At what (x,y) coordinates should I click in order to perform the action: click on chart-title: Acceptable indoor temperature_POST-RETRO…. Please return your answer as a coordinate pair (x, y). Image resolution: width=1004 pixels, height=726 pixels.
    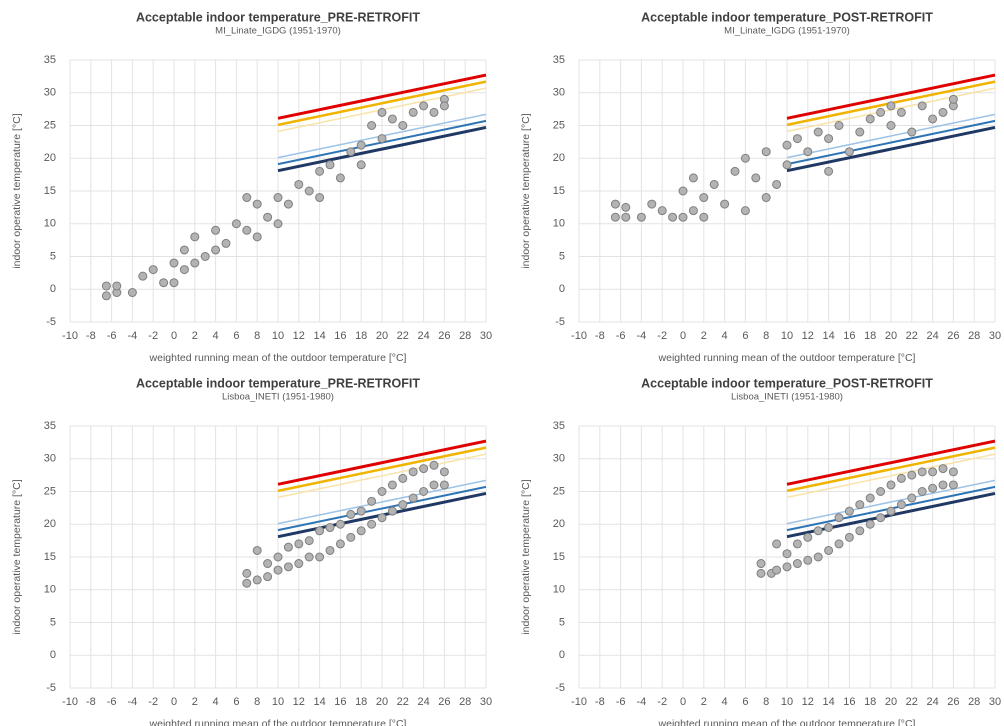
    Looking at the image, I should click on (787, 383).